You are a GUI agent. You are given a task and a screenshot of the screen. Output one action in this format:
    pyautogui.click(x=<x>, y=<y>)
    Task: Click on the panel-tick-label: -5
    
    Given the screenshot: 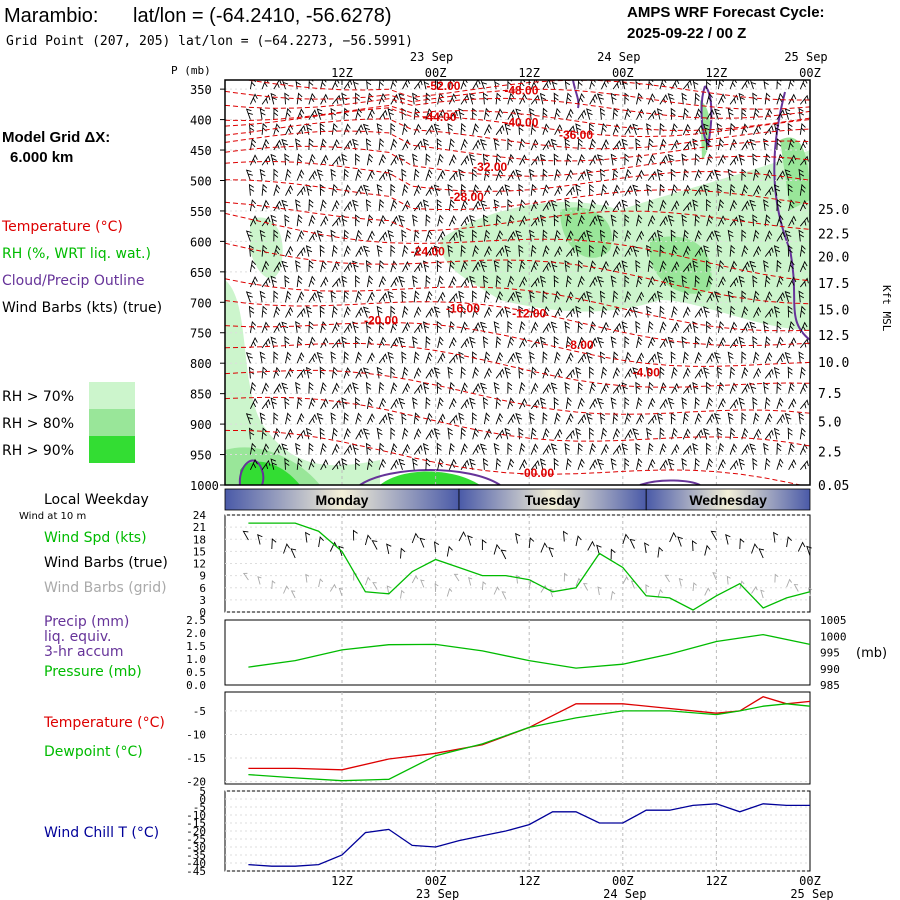 What is the action you would take?
    pyautogui.click(x=199, y=807)
    